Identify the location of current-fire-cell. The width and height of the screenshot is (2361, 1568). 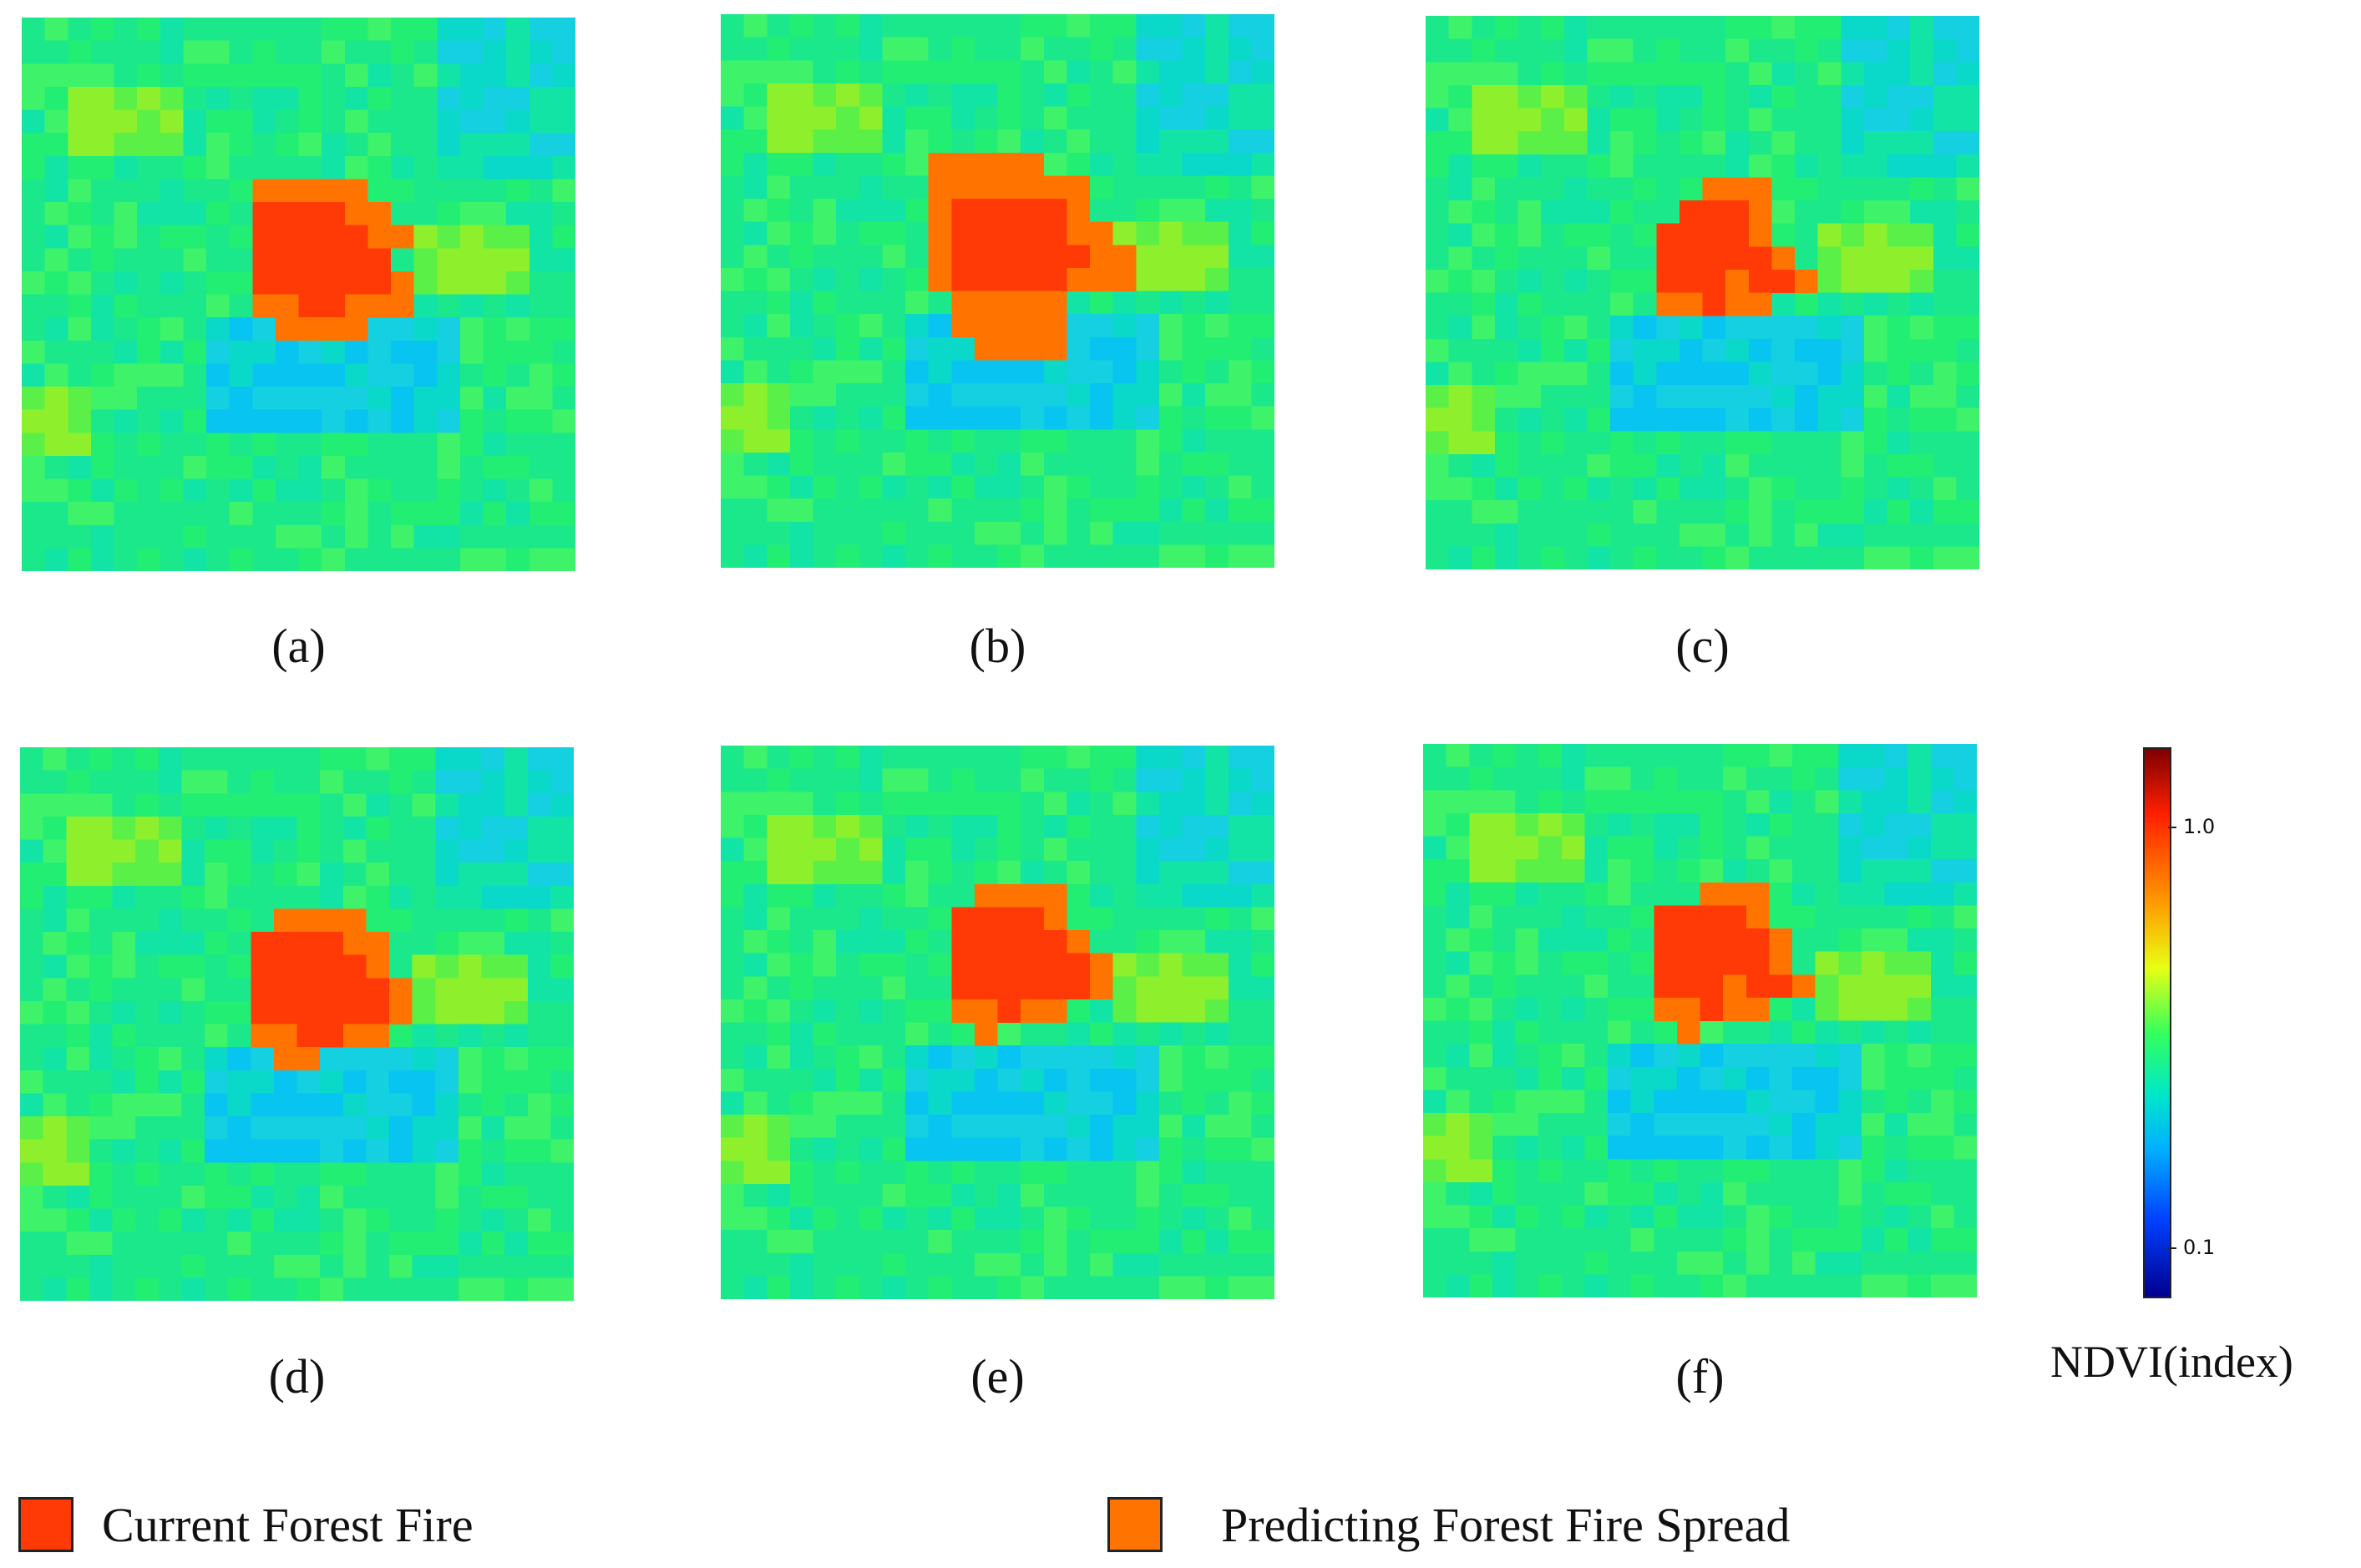
(321, 306).